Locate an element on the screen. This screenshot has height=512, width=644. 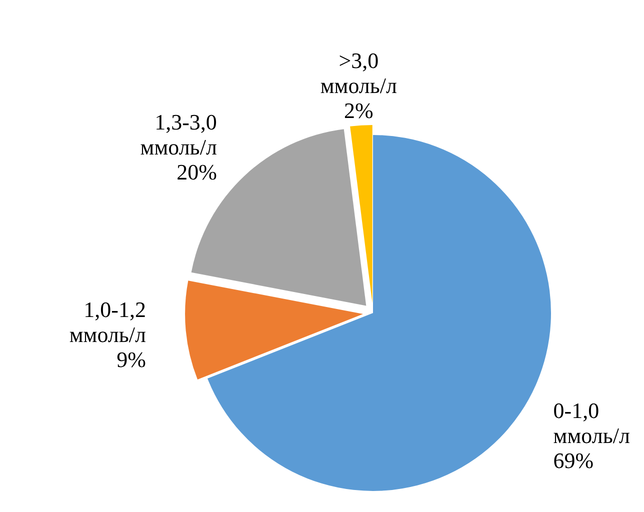
data-label: 2% is located at coordinates (359, 110).